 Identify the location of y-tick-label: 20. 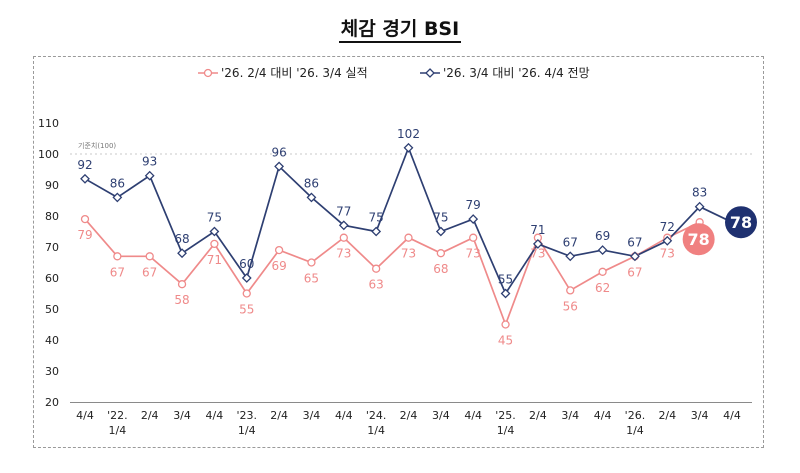
(52, 402).